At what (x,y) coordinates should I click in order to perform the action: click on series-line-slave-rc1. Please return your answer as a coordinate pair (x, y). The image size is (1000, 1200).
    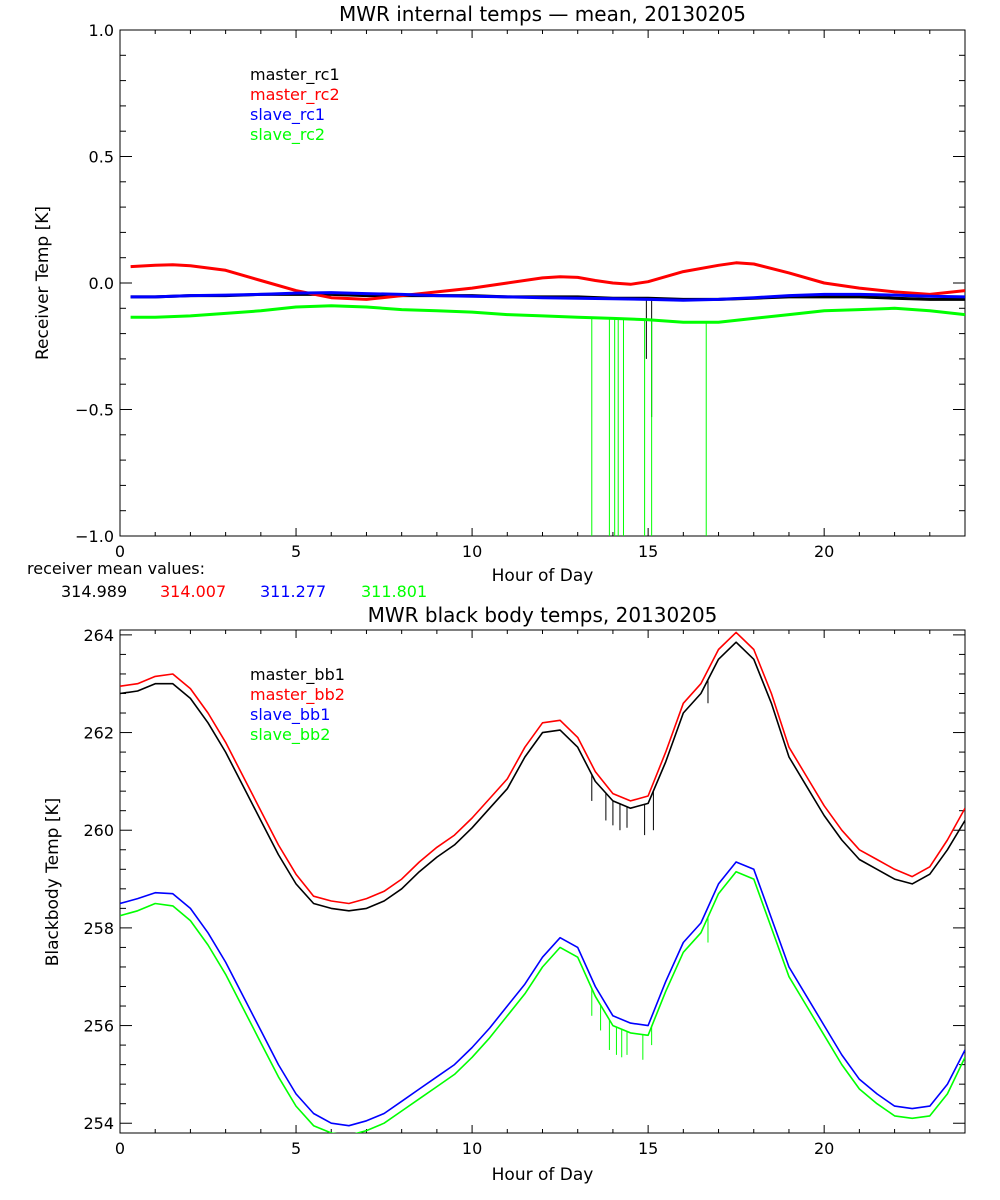
    Looking at the image, I should click on (547, 296).